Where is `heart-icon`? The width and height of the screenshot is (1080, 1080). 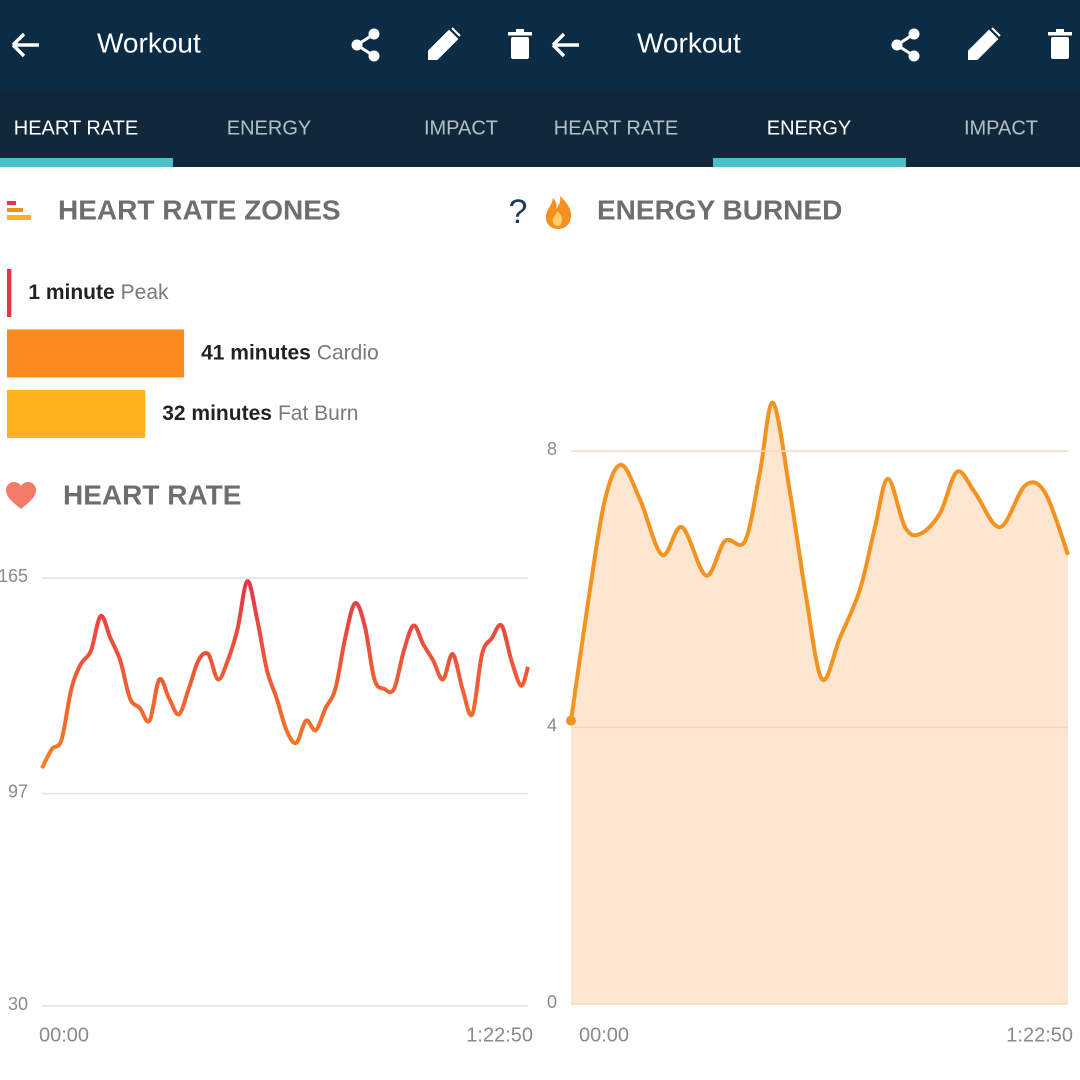 heart-icon is located at coordinates (21, 495).